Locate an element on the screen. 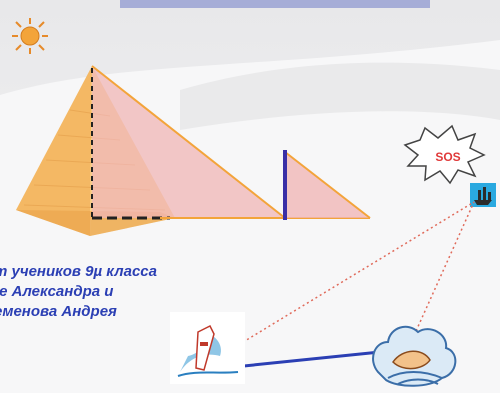 The image size is (500, 393). caption-line-1: т учеников 9µ класса is located at coordinates (78, 271).